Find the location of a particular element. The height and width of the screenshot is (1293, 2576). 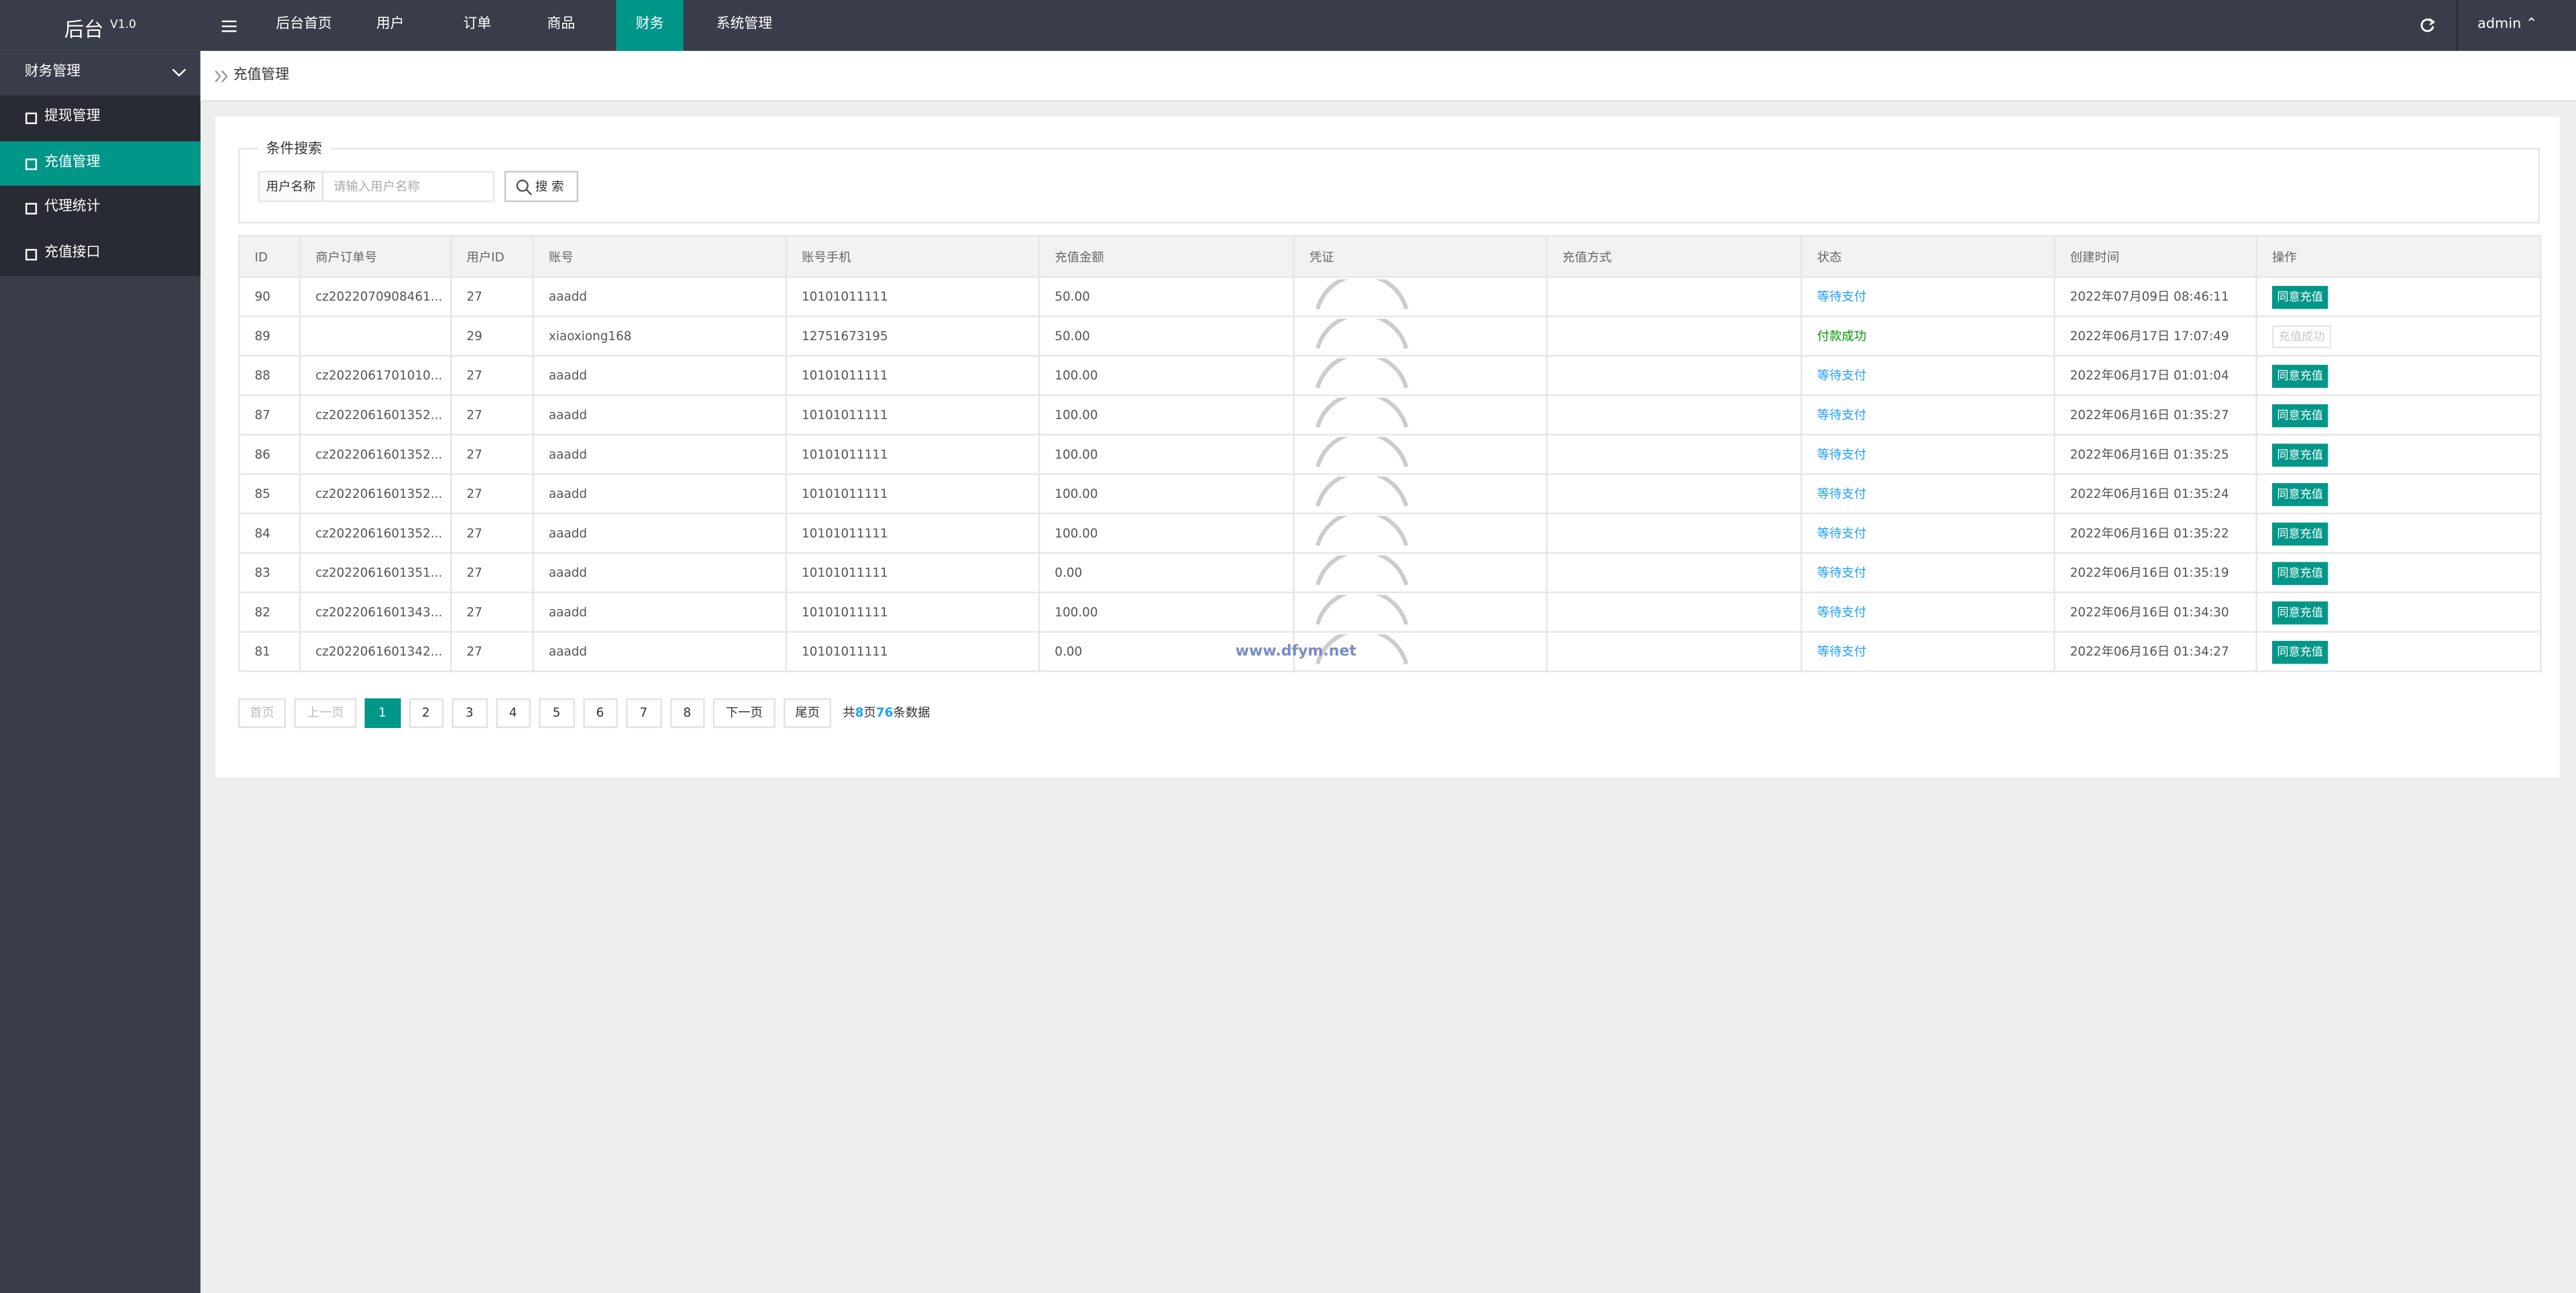

cell: 0.00 is located at coordinates (1166, 651).